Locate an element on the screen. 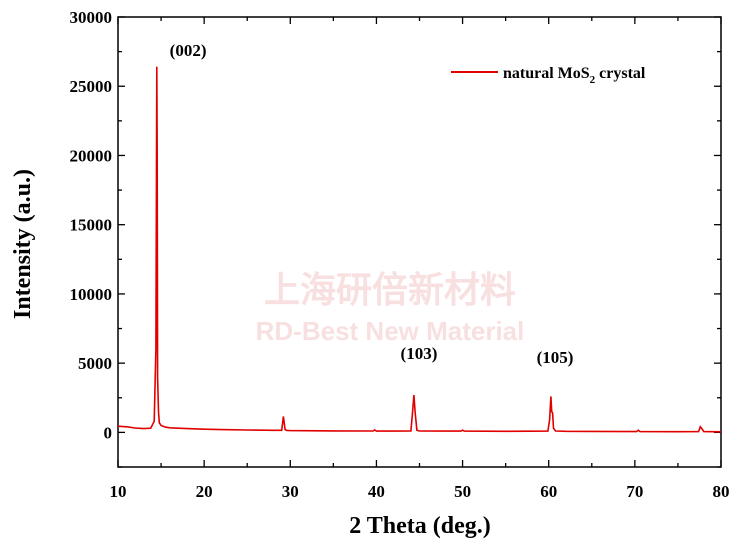  x-axis-title: 2 Theta (deg.) is located at coordinates (420, 526).